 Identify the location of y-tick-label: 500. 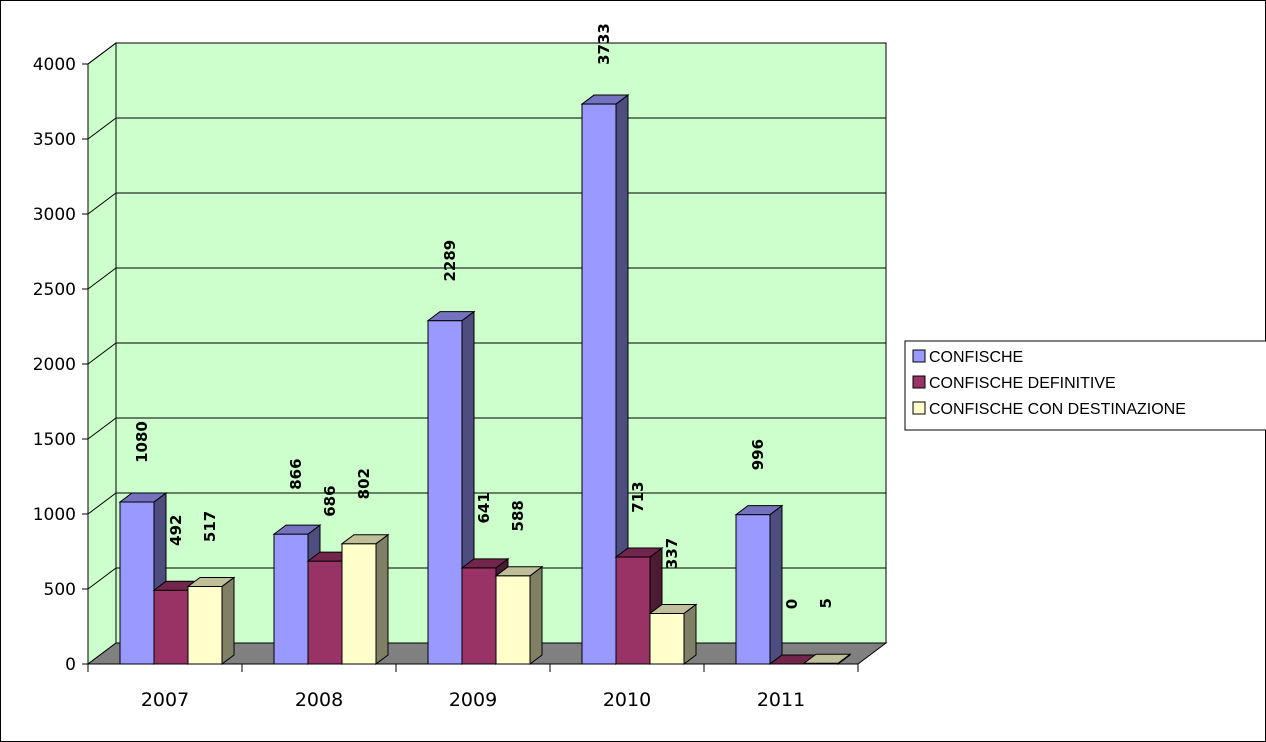
(60, 590).